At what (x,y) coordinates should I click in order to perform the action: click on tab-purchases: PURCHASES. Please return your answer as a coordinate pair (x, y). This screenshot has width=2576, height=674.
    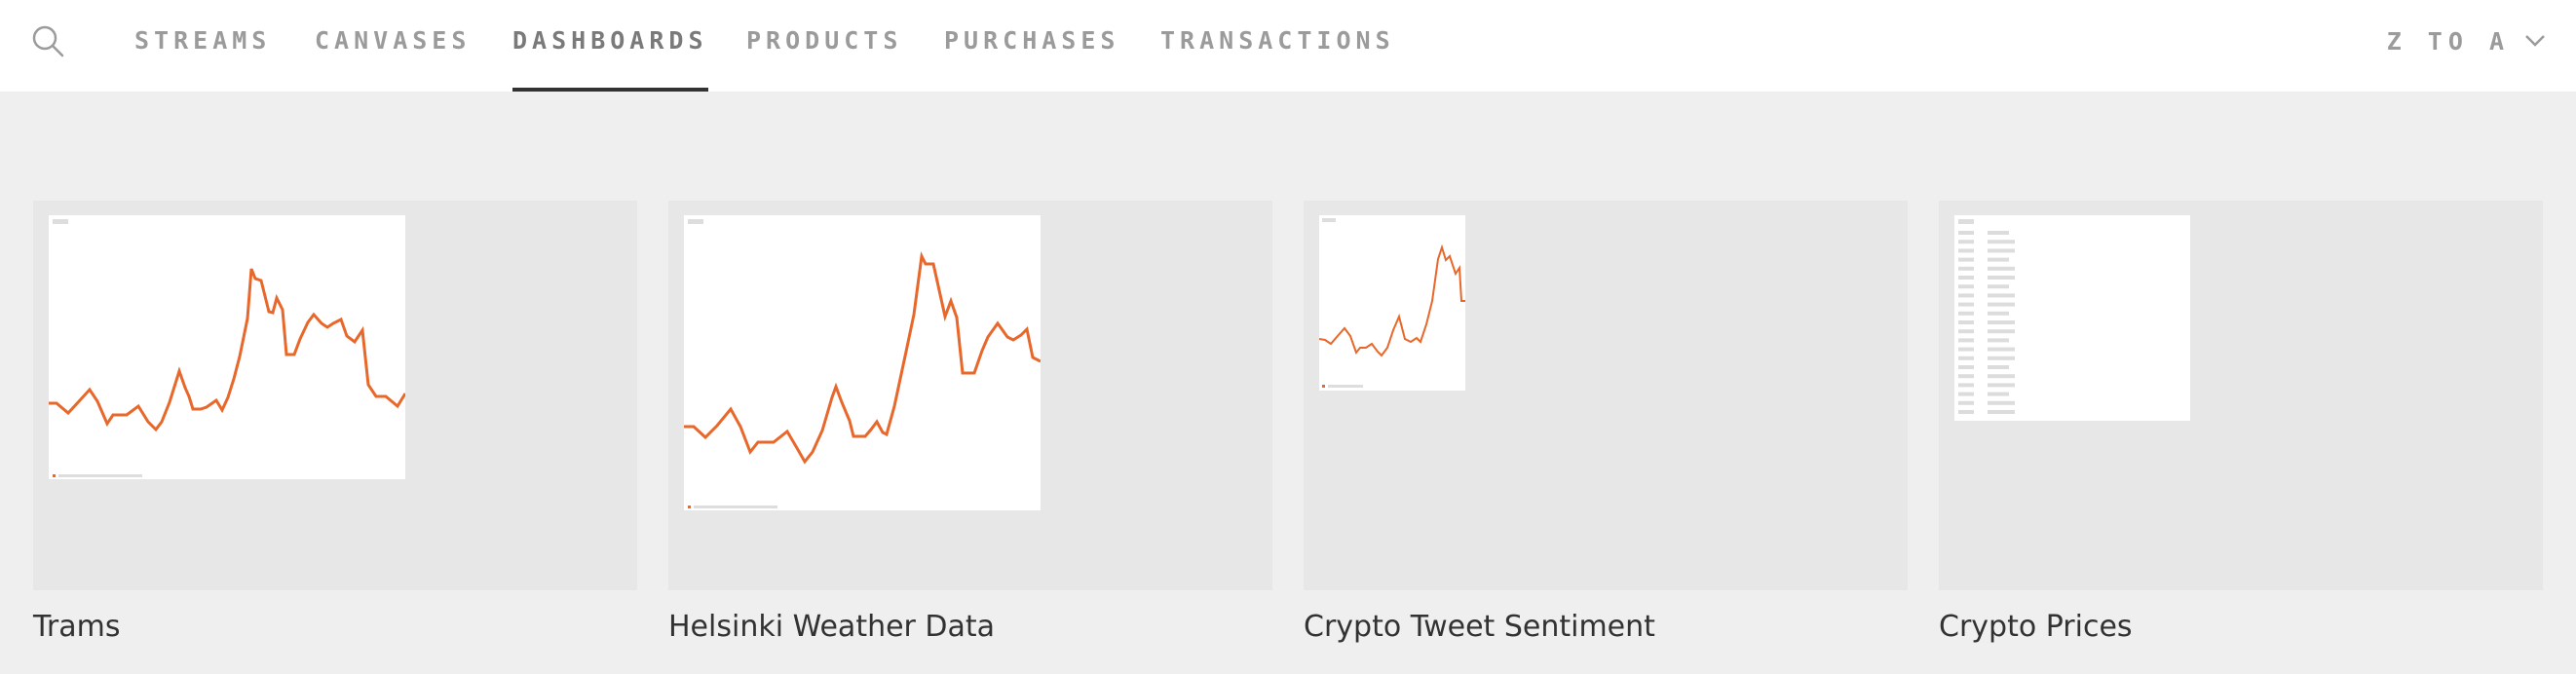
    Looking at the image, I should click on (1032, 40).